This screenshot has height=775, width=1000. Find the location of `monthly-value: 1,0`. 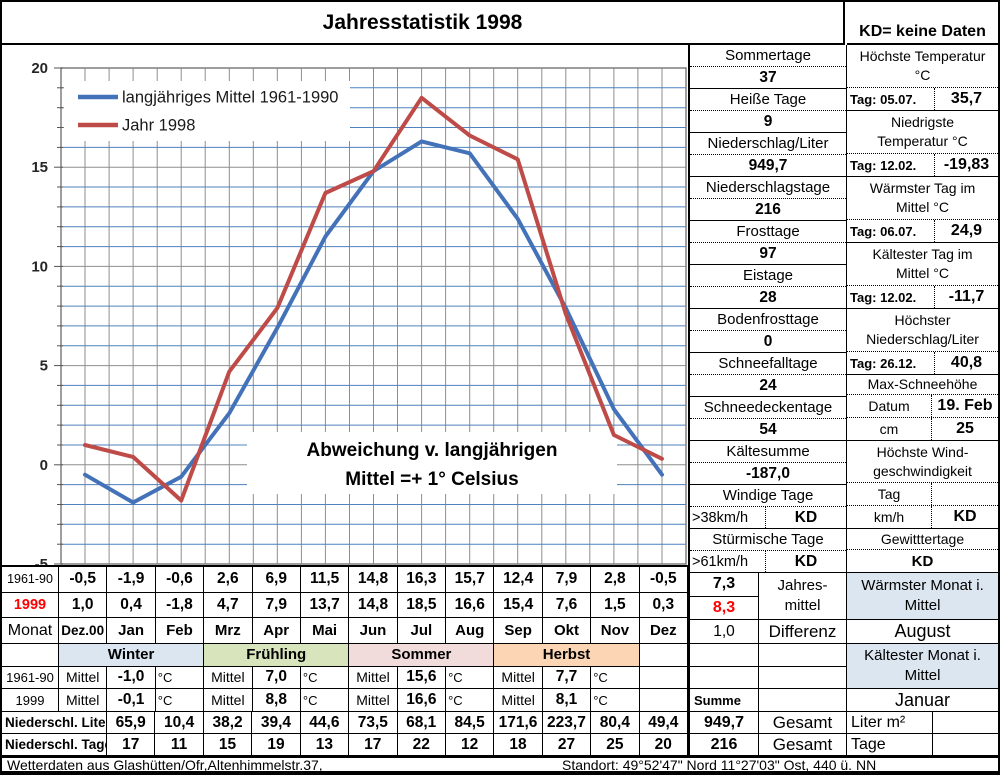

monthly-value: 1,0 is located at coordinates (83, 605).